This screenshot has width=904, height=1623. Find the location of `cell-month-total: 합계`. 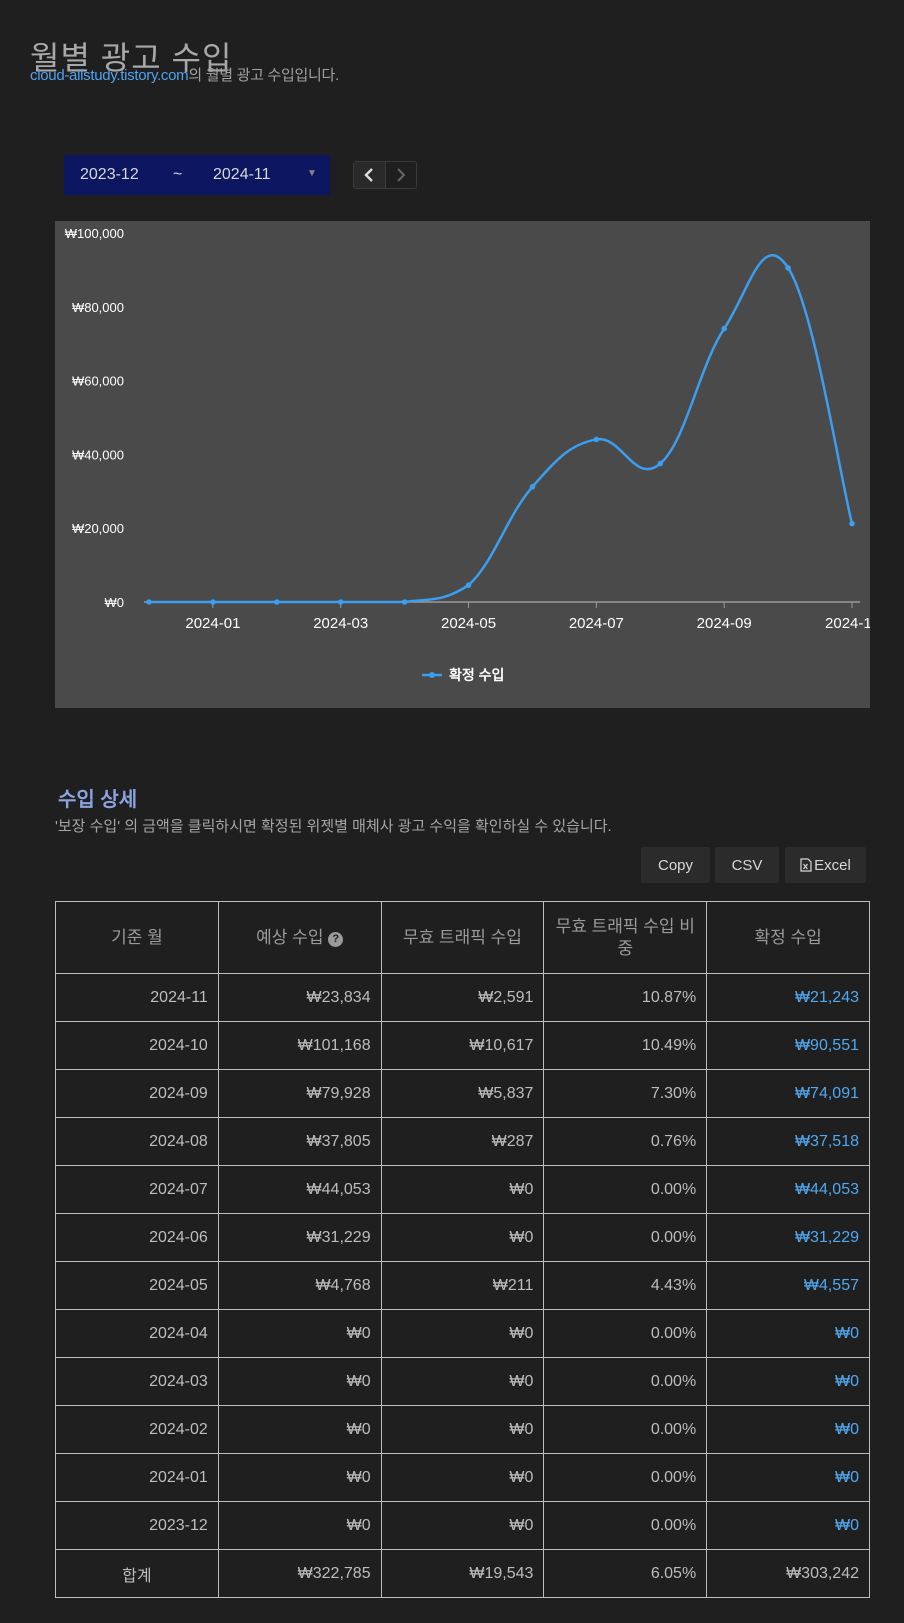

cell-month-total: 합계 is located at coordinates (137, 1573).